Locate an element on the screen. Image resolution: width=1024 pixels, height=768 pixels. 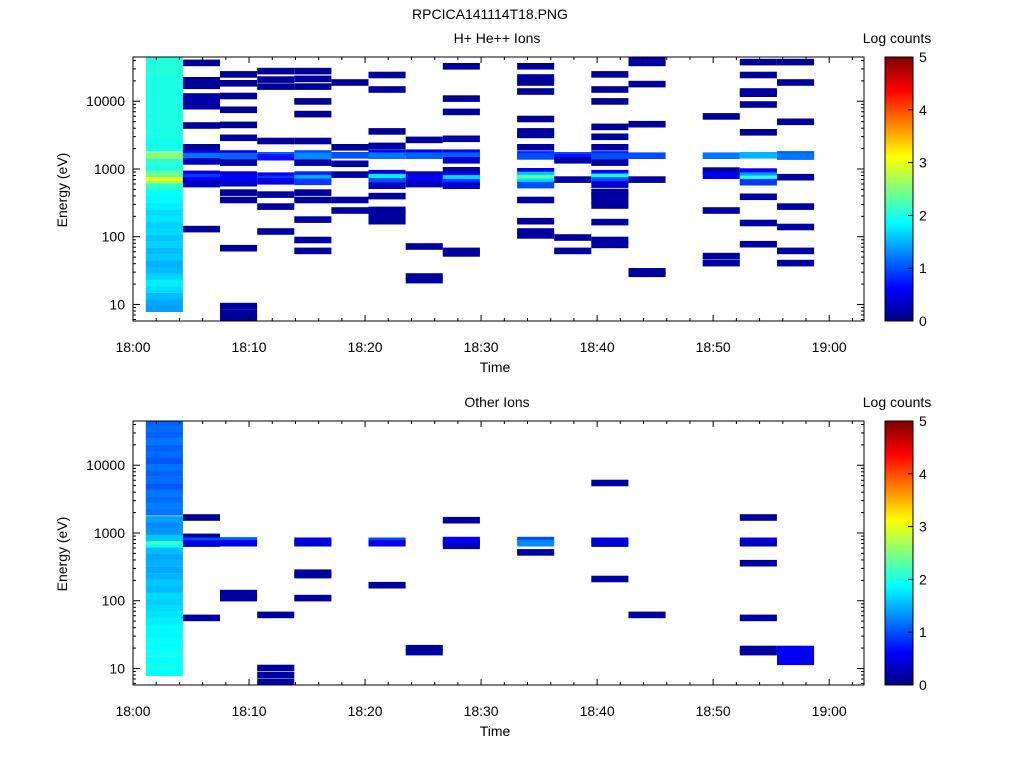
colorbar-tick-label: 4 is located at coordinates (923, 474).